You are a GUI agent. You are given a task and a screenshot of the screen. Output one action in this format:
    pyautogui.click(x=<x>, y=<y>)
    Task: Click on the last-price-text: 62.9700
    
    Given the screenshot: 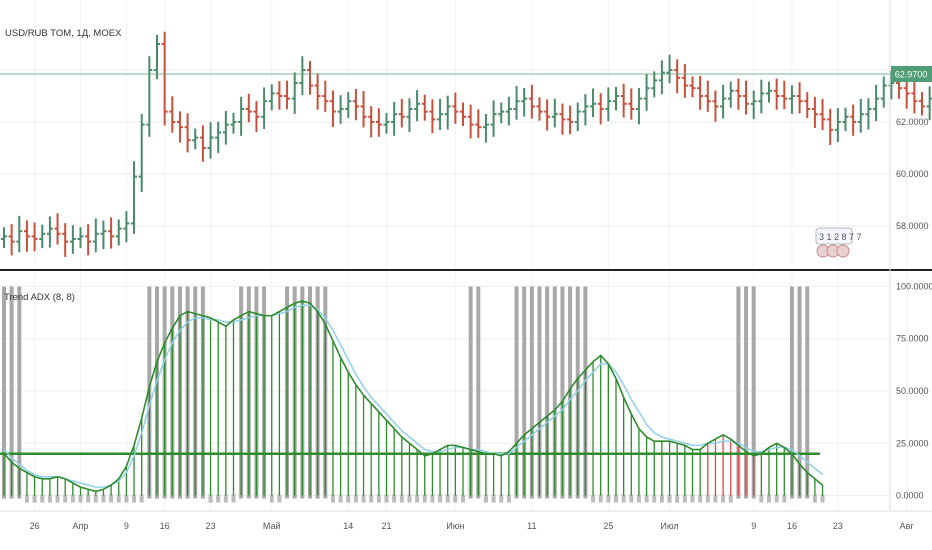 What is the action you would take?
    pyautogui.click(x=911, y=75)
    